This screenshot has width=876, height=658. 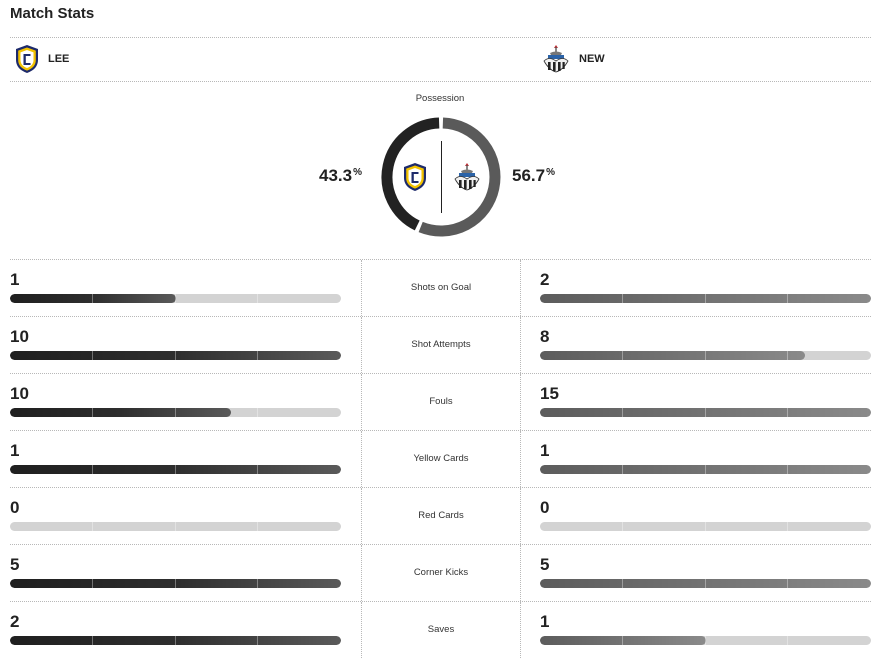 I want to click on possession-arc-away, so click(x=459, y=177).